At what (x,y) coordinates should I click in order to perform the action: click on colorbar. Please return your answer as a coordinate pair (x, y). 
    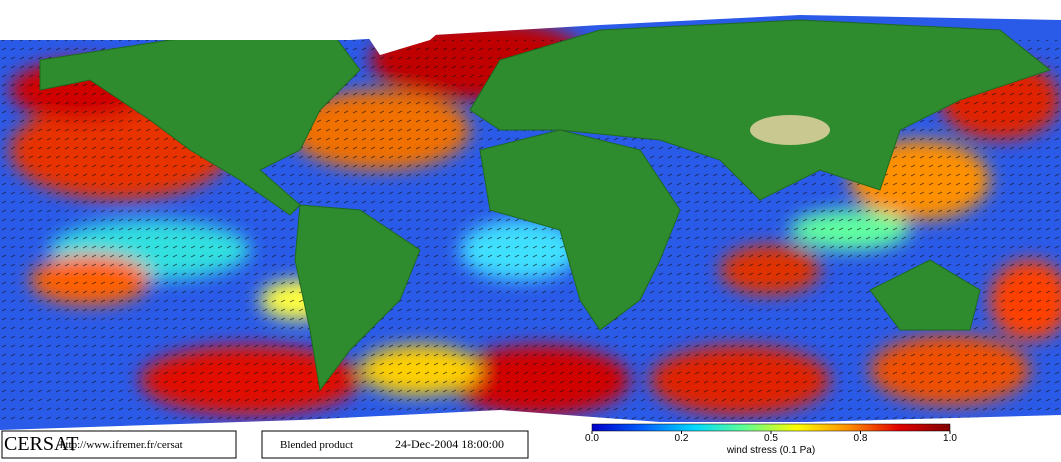
    Looking at the image, I should click on (771, 427).